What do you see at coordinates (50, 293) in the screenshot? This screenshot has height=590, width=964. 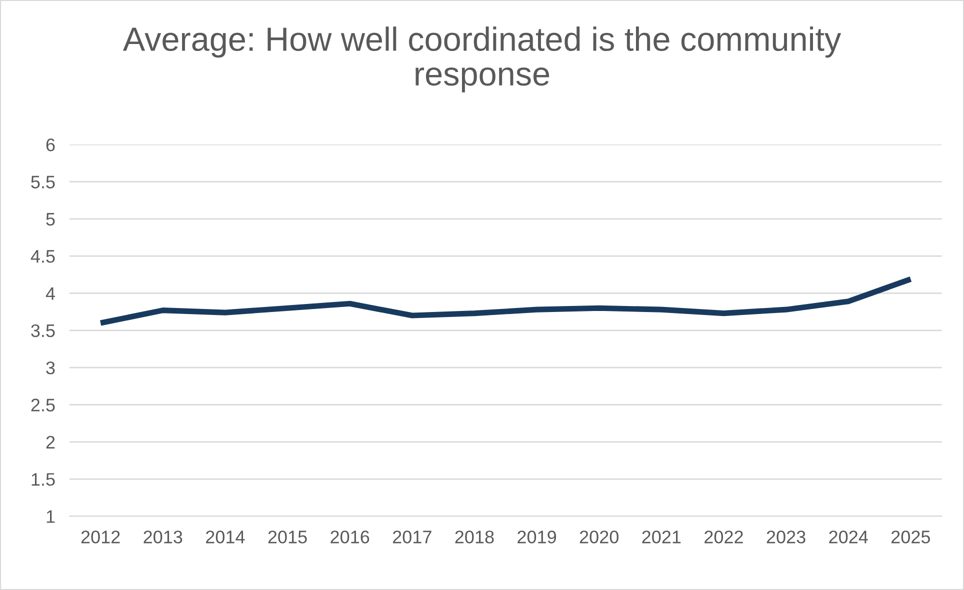 I see `y-tick-label: 4` at bounding box center [50, 293].